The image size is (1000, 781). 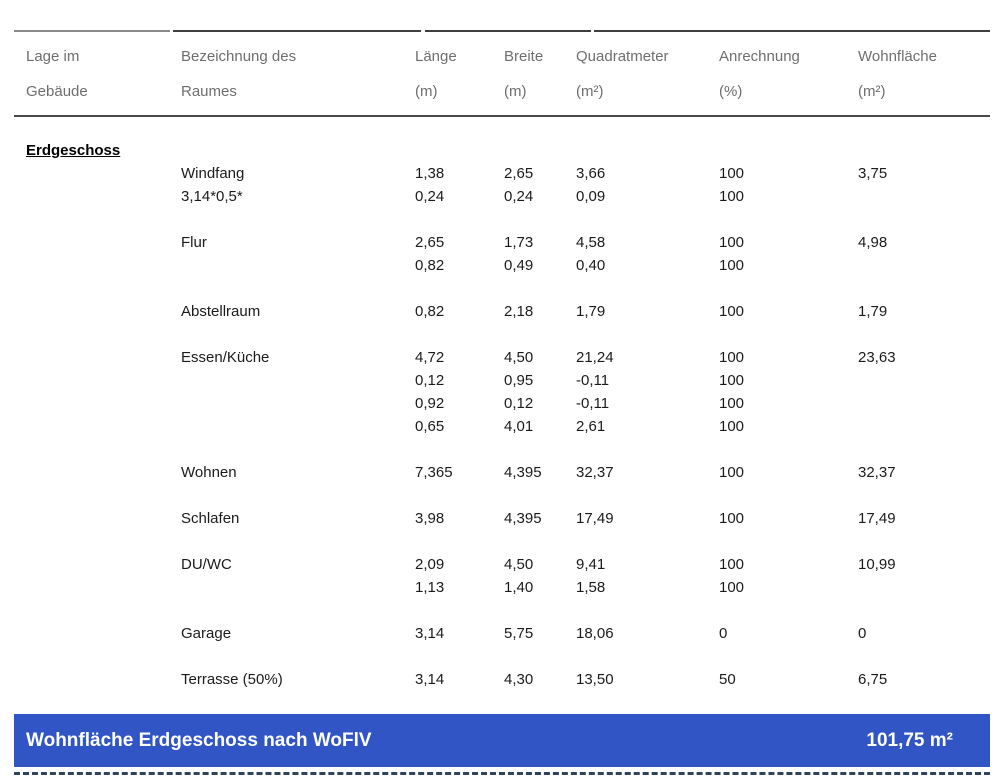 What do you see at coordinates (502, 633) in the screenshot?
I see `room-group: Garage 3,14 5,75 18,06 0 0` at bounding box center [502, 633].